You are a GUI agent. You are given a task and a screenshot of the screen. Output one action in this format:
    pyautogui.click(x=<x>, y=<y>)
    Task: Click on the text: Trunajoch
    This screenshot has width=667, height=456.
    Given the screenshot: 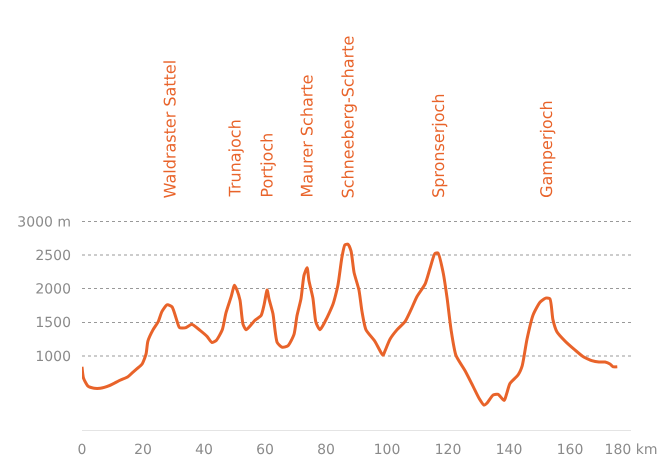 What is the action you would take?
    pyautogui.click(x=235, y=158)
    